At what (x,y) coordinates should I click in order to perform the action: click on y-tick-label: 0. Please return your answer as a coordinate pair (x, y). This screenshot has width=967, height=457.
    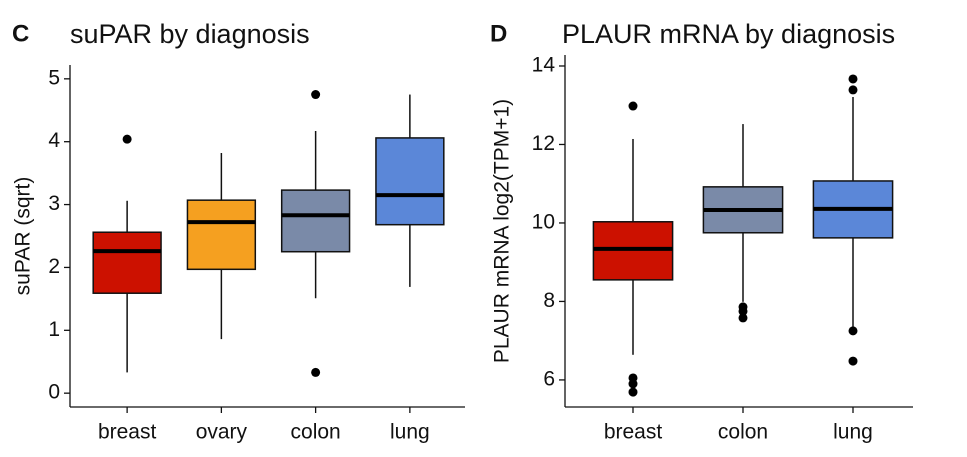
    Looking at the image, I should click on (54, 392).